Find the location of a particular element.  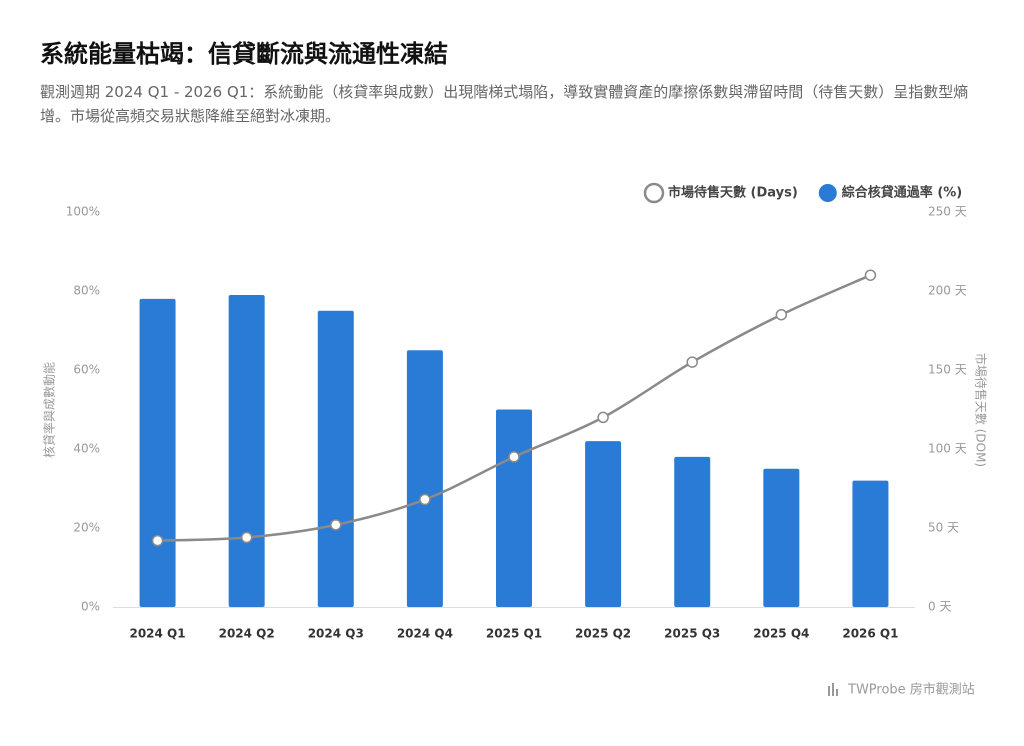

x-tick-label: 2026 Q1 is located at coordinates (870, 634).